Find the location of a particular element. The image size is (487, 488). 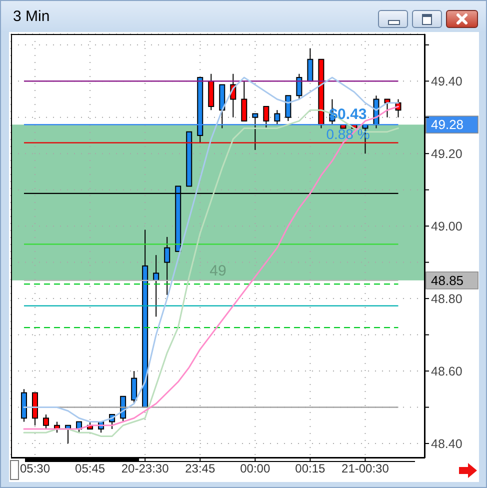

x-tick-label: 20-23:30 is located at coordinates (145, 469).